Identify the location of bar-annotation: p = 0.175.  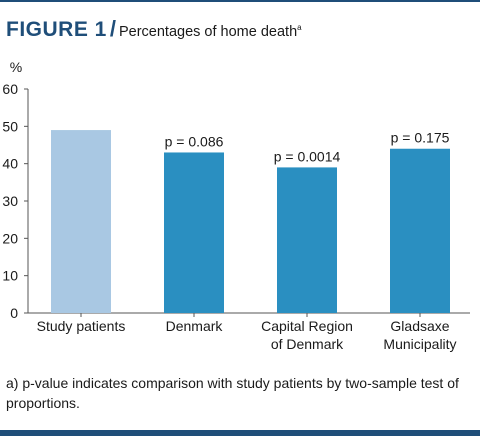
(420, 138).